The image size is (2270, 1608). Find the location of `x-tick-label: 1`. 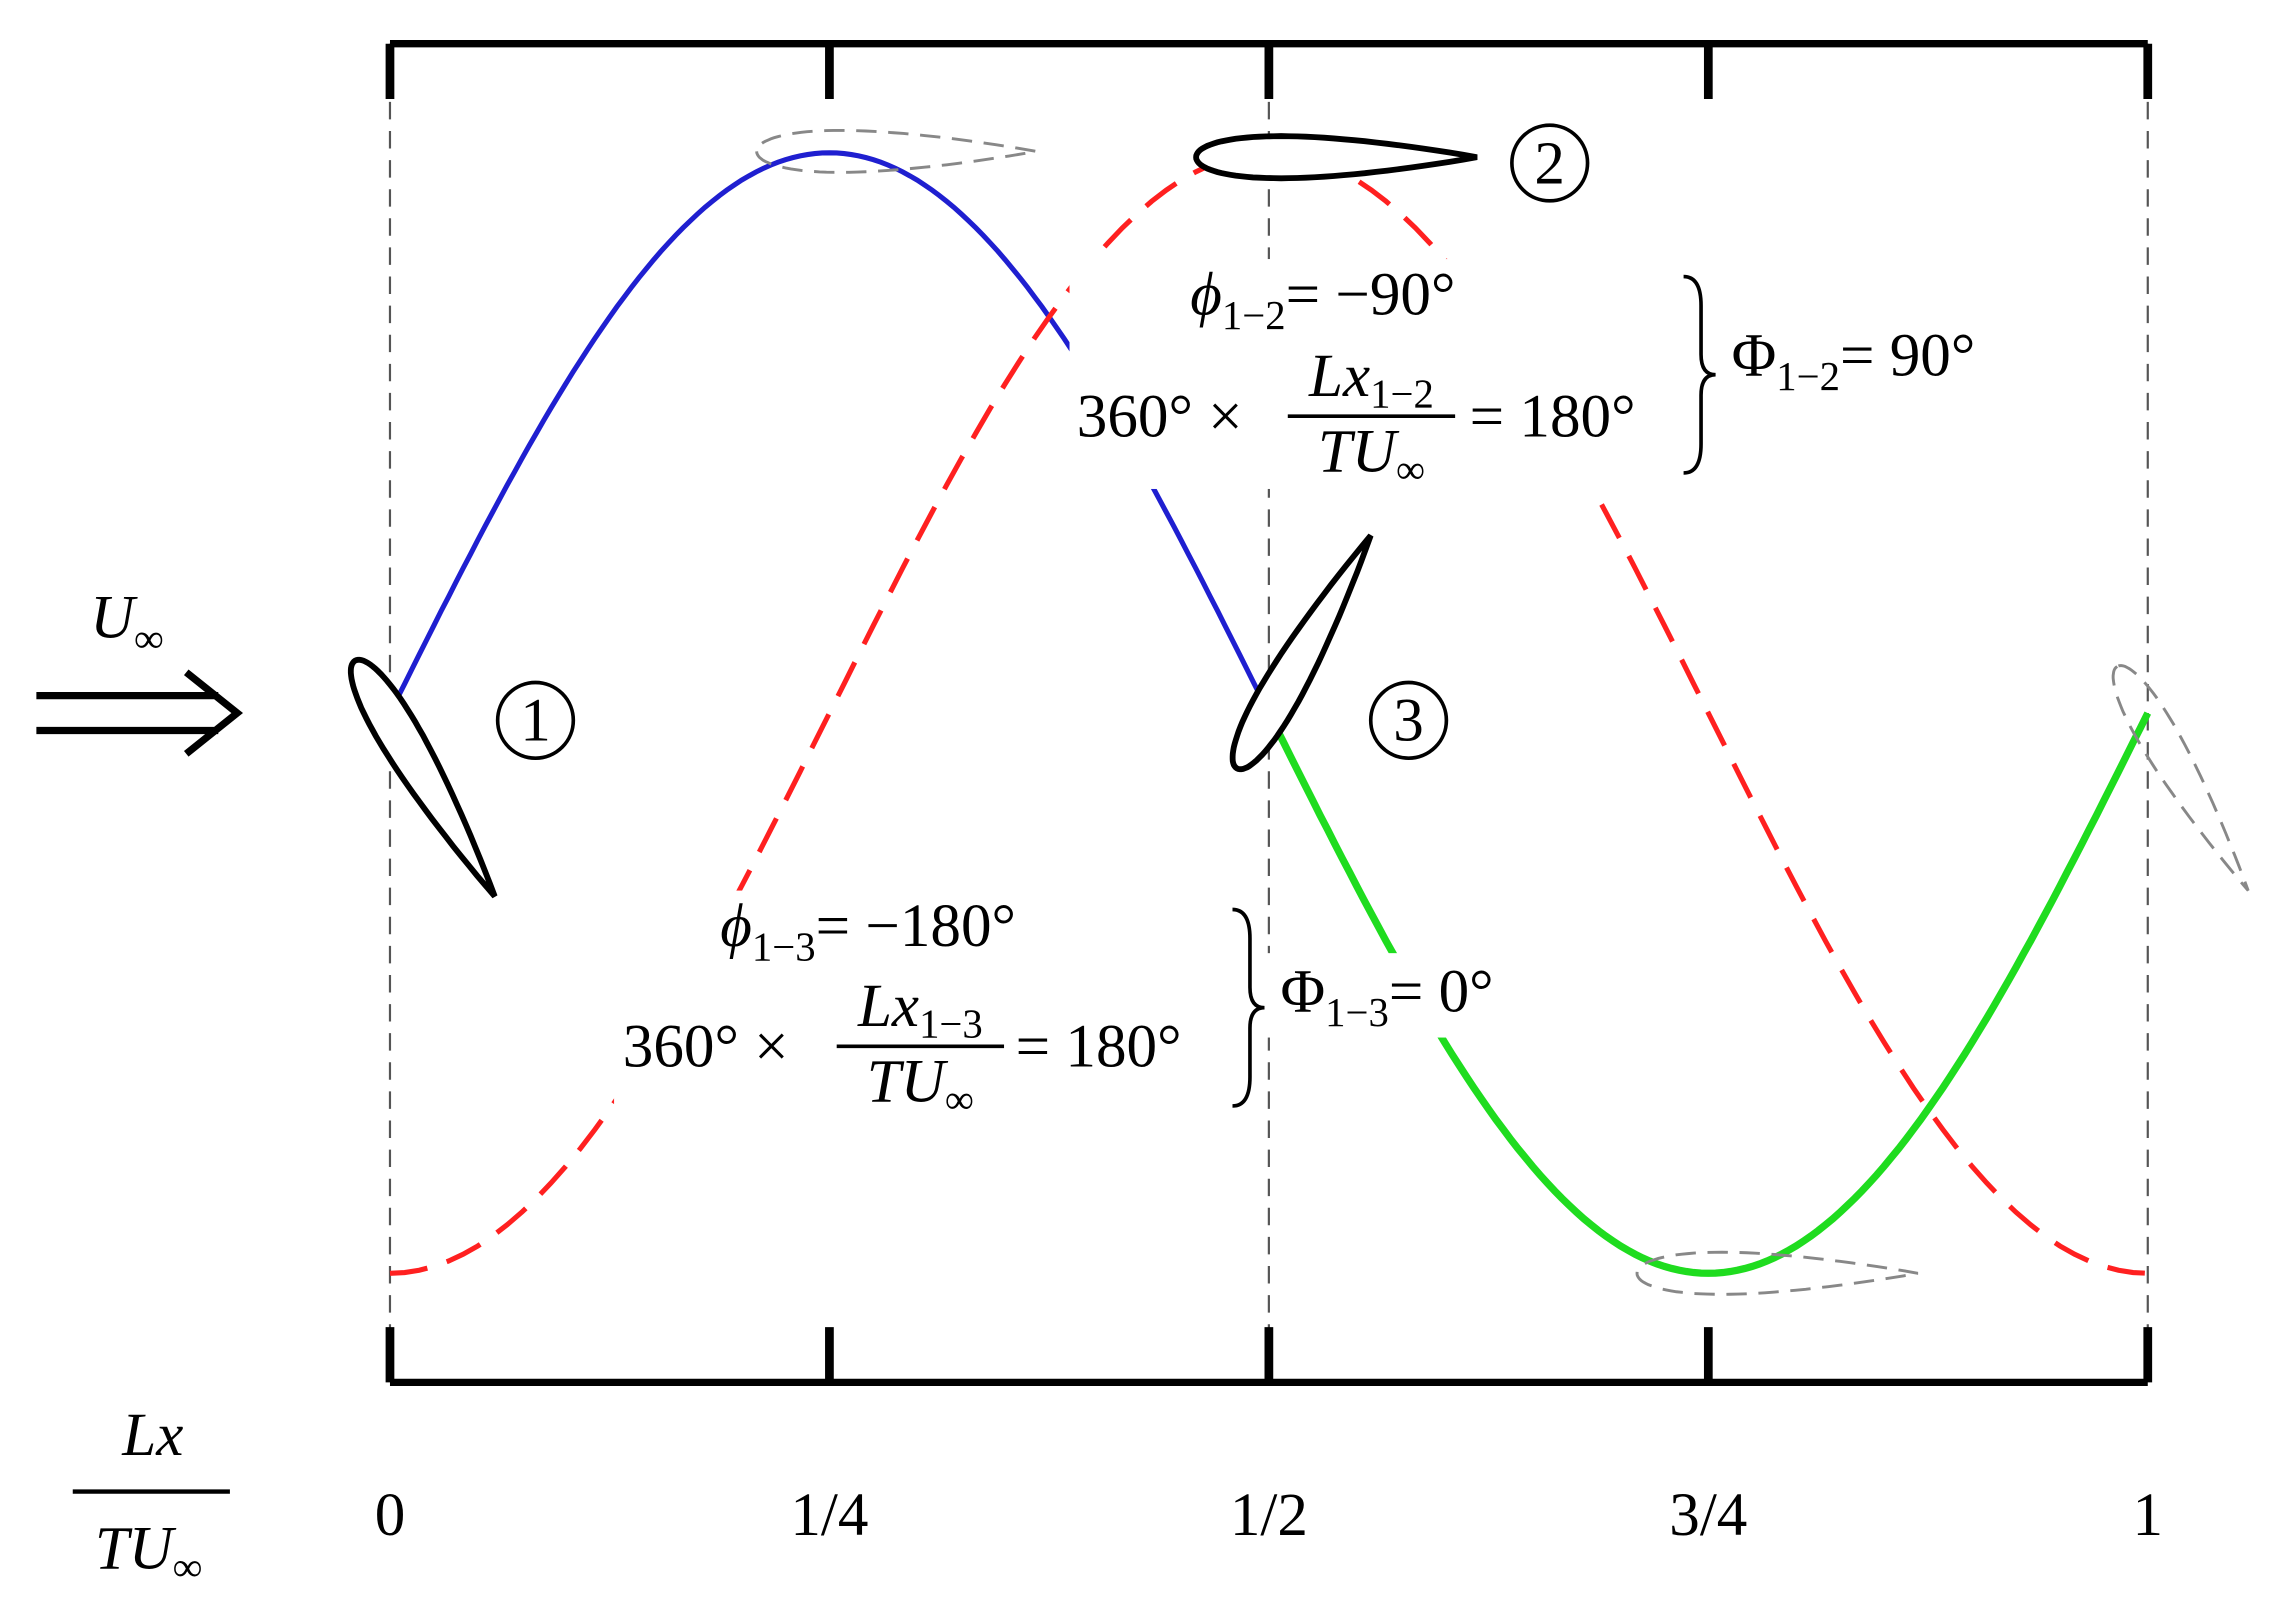

x-tick-label: 1 is located at coordinates (2147, 1515).